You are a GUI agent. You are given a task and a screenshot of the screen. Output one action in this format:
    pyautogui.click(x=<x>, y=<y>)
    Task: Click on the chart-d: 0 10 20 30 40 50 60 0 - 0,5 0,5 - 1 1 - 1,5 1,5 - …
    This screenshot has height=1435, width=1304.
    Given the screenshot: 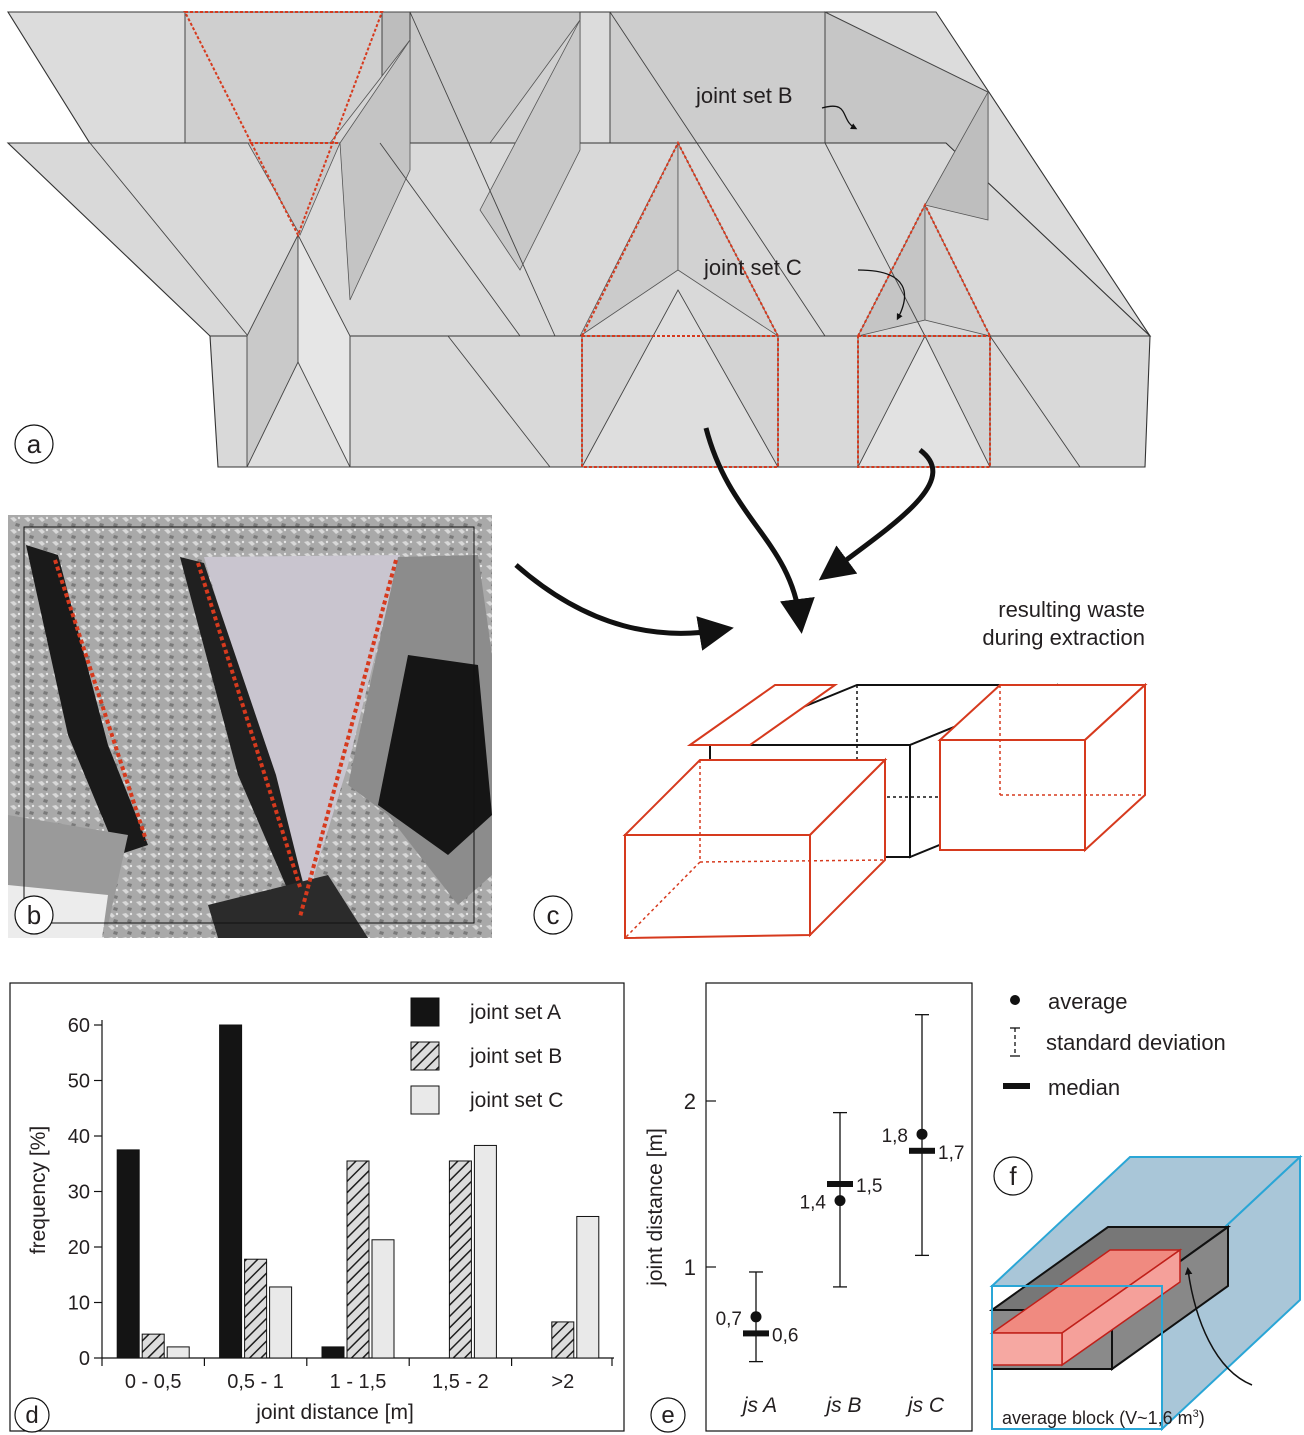 What is the action you would take?
    pyautogui.click(x=341, y=1195)
    